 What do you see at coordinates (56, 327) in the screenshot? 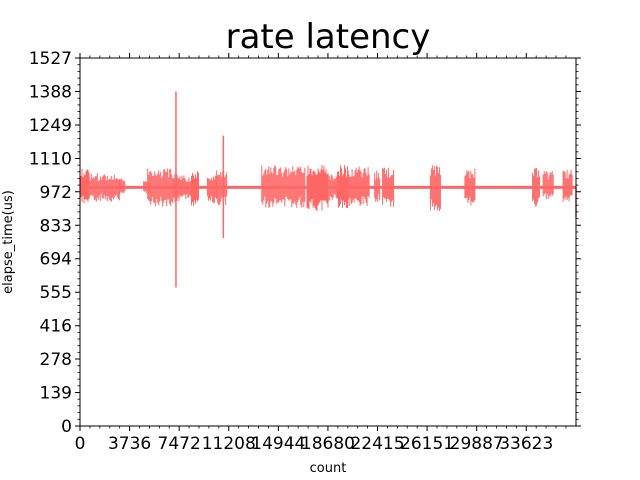
I see `y-tick-label: 416` at bounding box center [56, 327].